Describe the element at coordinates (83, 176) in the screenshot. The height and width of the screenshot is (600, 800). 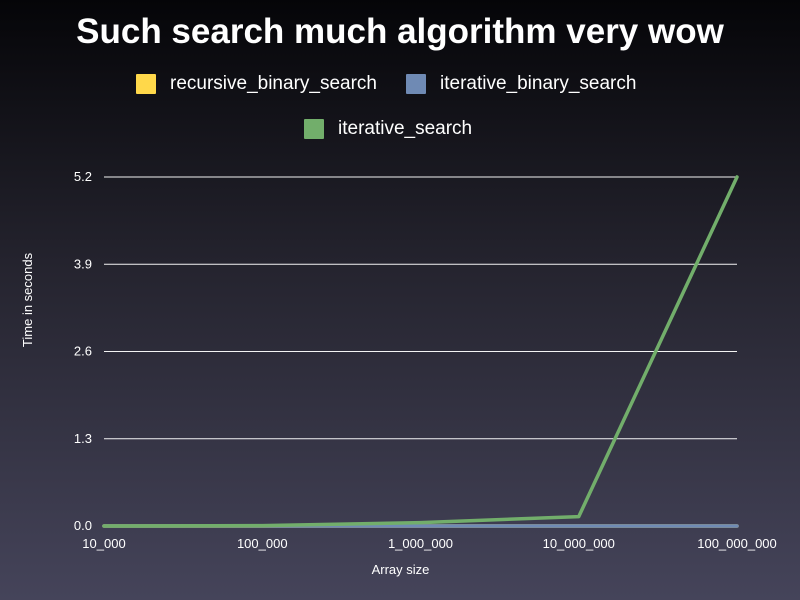
I see `y-tick-label: 5.2` at that location.